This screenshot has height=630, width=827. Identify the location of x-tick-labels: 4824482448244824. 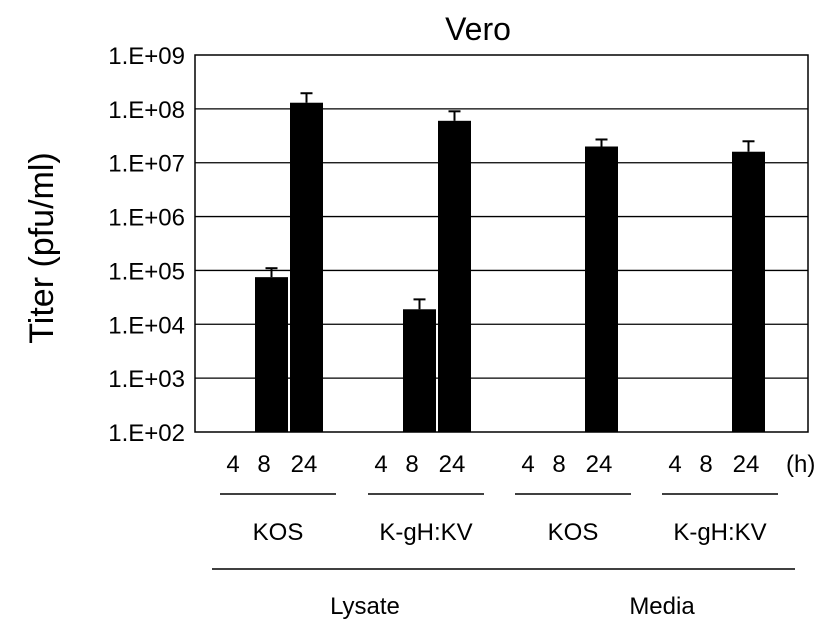
(492, 464).